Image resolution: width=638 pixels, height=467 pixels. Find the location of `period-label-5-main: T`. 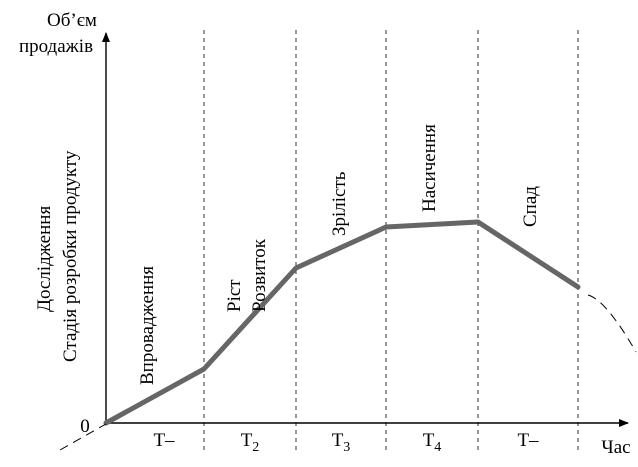

period-label-5-main: T is located at coordinates (523, 440).